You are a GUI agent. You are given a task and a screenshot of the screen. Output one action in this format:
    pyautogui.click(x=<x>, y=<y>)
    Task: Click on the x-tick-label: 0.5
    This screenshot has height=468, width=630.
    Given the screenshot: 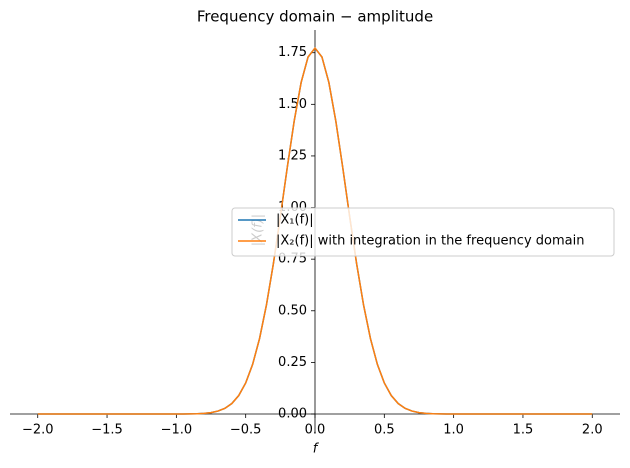 What is the action you would take?
    pyautogui.click(x=384, y=430)
    